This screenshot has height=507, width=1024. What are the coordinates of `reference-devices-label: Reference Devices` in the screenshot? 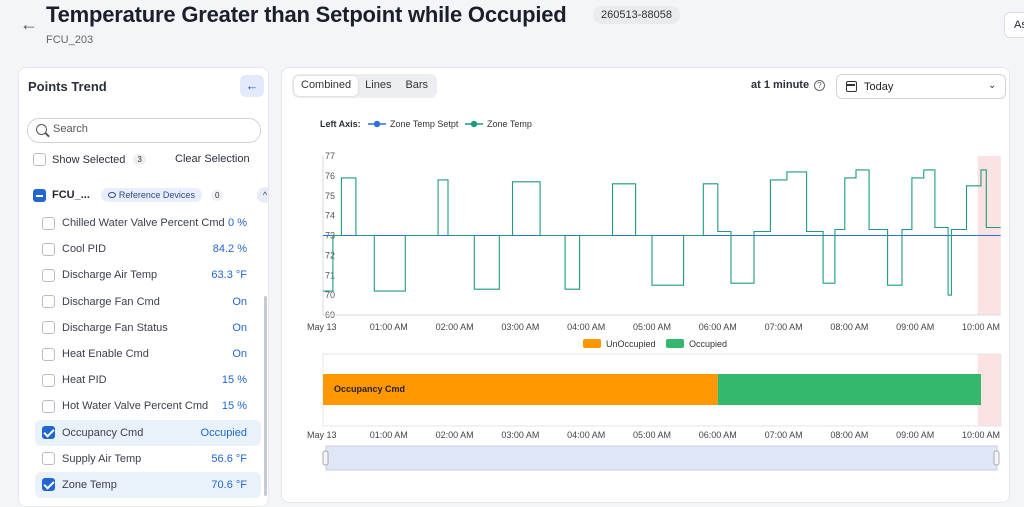 It's located at (156, 195).